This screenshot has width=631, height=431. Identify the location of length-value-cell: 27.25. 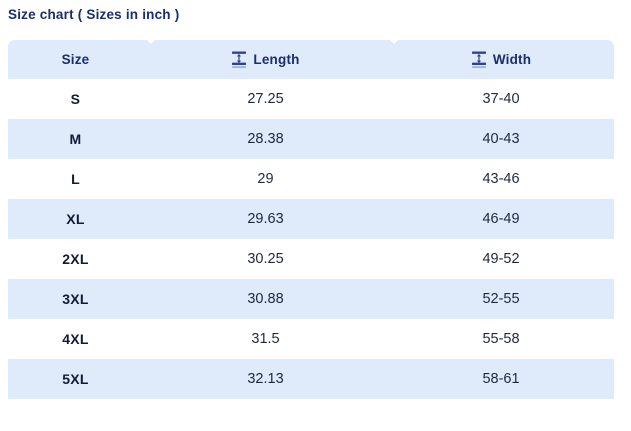
(265, 99).